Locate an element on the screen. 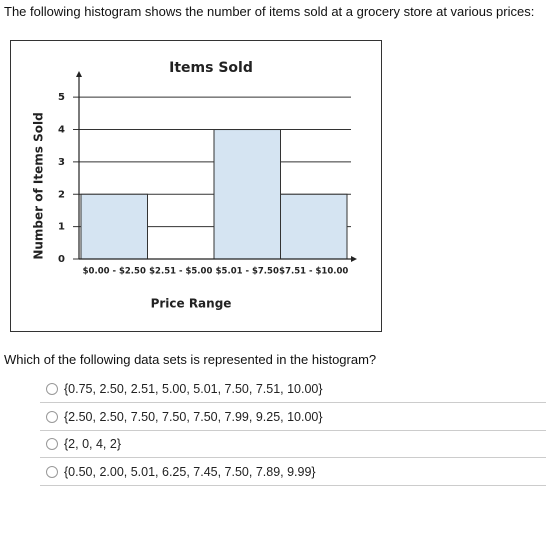 This screenshot has height=538, width=546. chart-title: Items Sold is located at coordinates (211, 68).